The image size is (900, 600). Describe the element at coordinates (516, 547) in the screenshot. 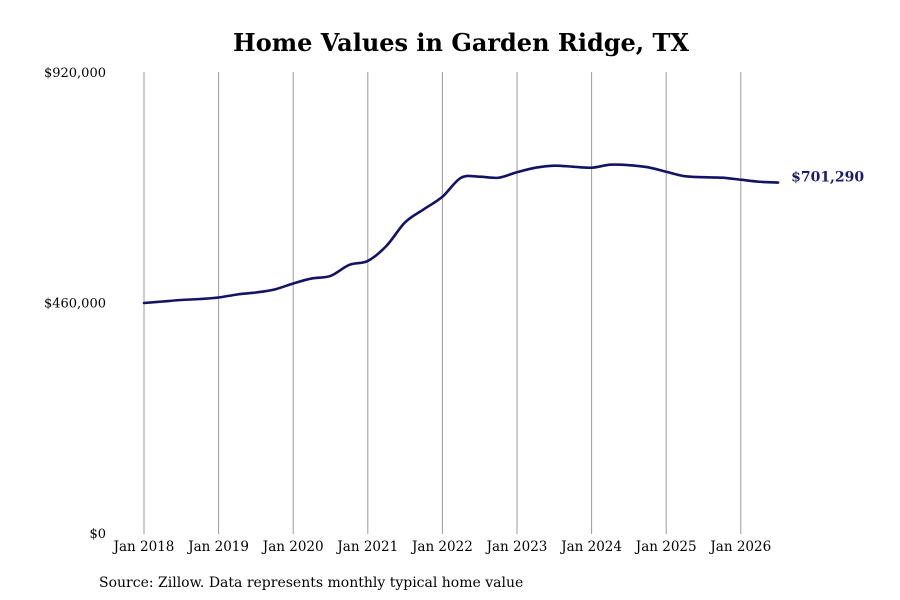

I see `x-tick-label: Jan 2023` at that location.